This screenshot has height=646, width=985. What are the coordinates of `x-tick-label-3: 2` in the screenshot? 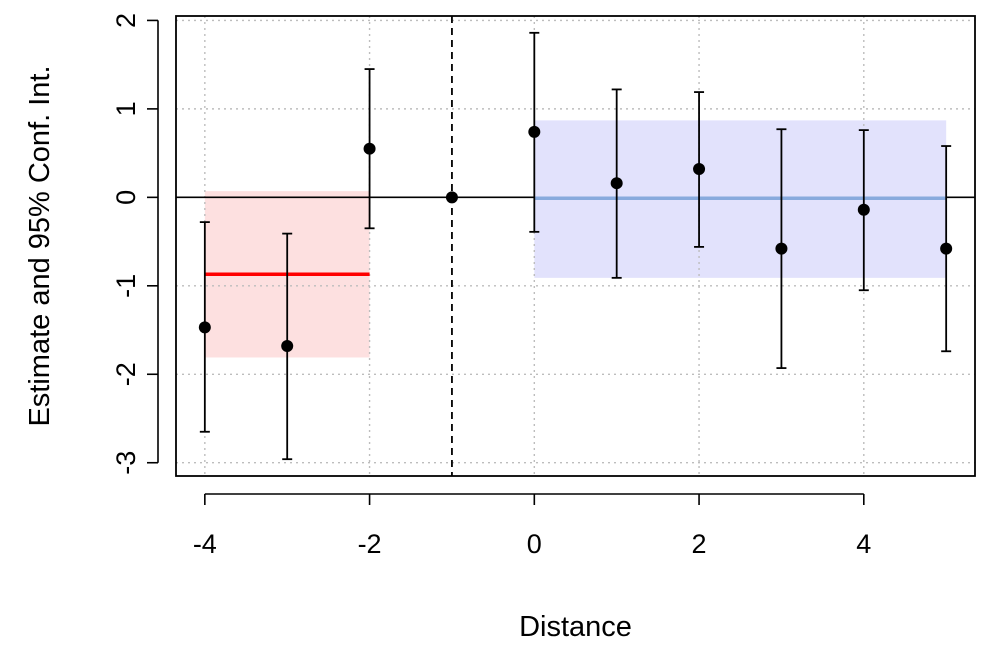 It's located at (699, 544).